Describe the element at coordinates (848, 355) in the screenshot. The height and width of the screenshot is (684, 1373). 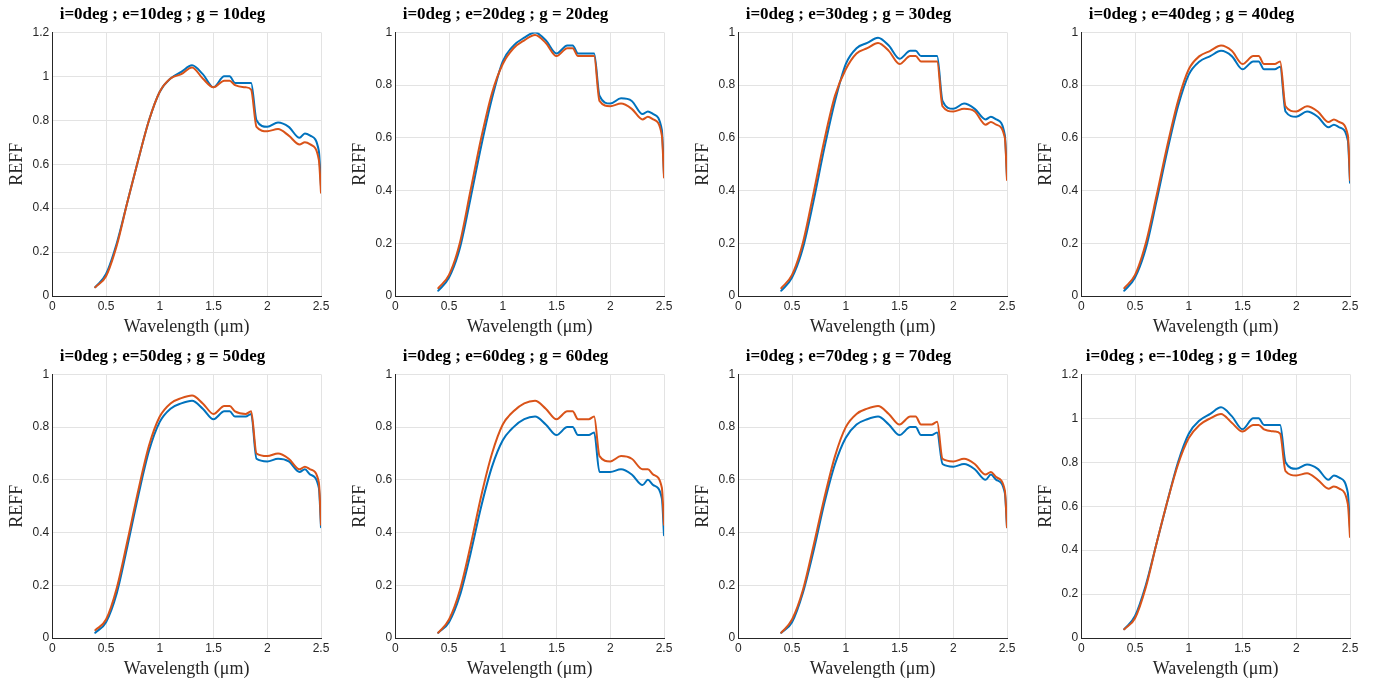
I see `chart-title: i=0deg ; e=70deg ; g = 70deg` at that location.